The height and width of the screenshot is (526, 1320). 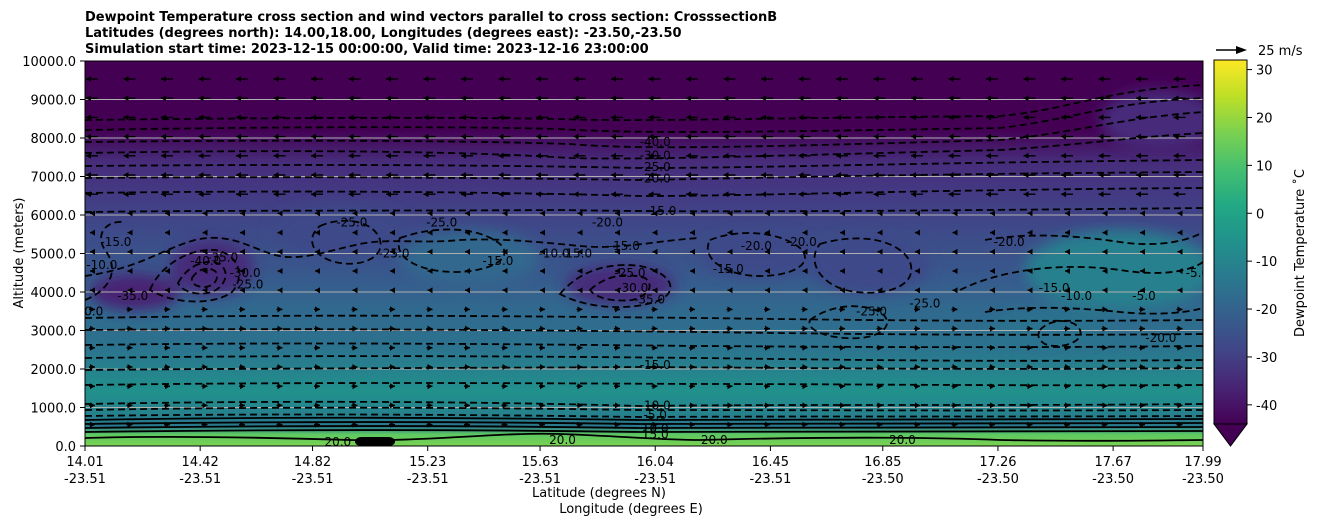 I want to click on terrain-mask, so click(x=375, y=441).